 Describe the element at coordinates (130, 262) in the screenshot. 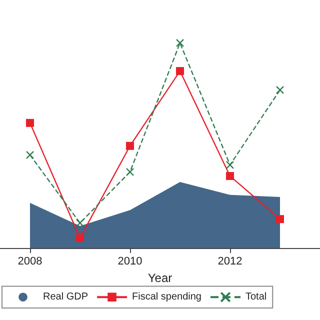

I see `x-tick-label: 2010` at that location.